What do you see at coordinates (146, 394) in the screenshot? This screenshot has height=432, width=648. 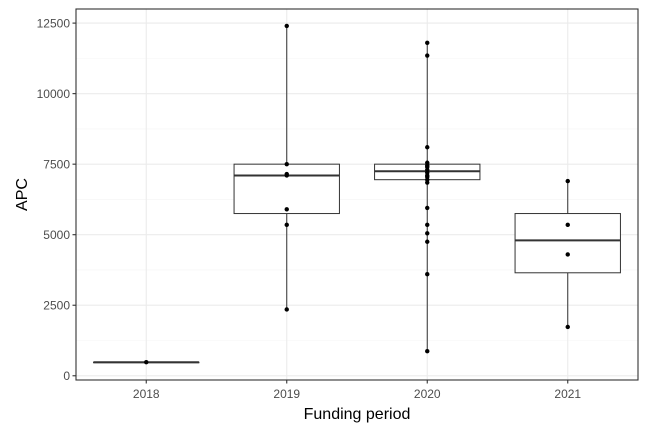 I see `x-tick-label: 2018` at bounding box center [146, 394].